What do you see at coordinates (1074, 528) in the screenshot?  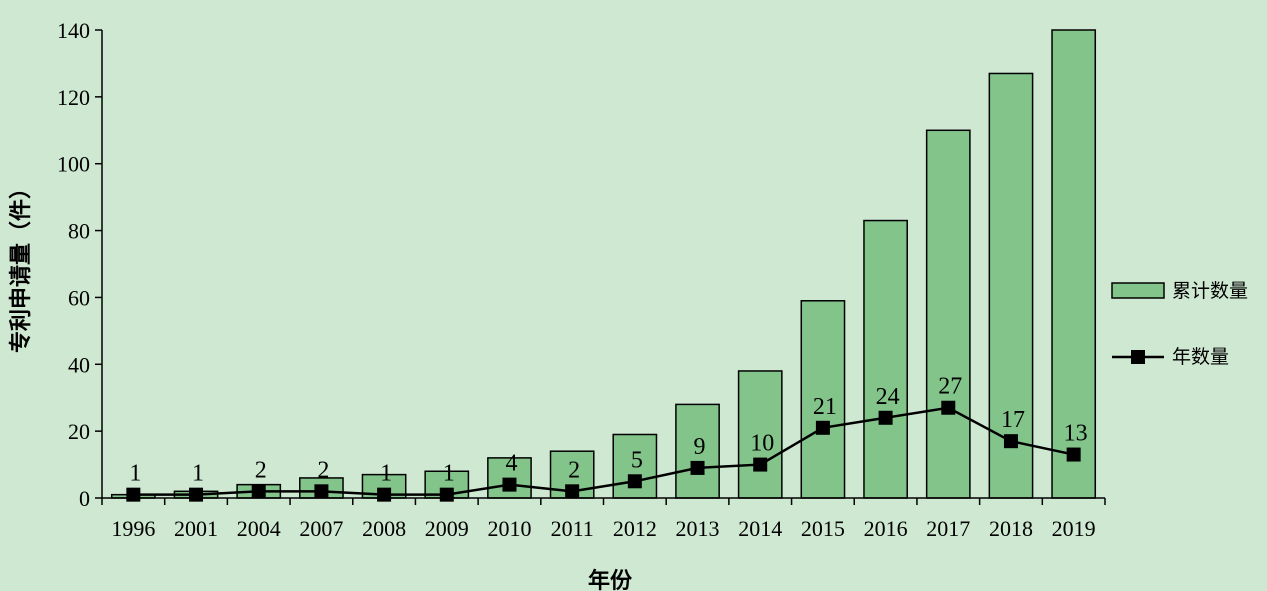 I see `x-tick-label: 2019` at bounding box center [1074, 528].